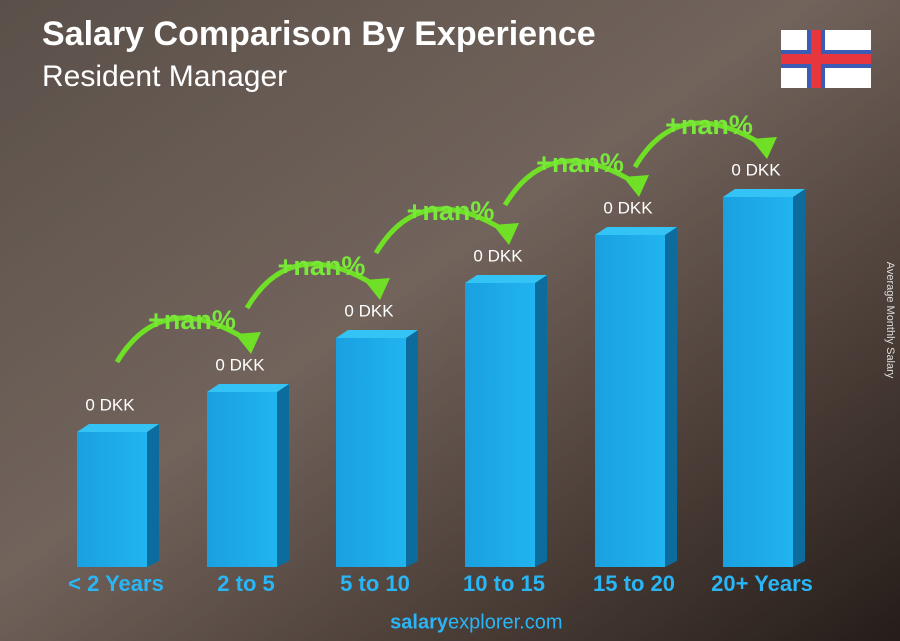  Describe the element at coordinates (762, 583) in the screenshot. I see `category-label: 20+ Years` at that location.